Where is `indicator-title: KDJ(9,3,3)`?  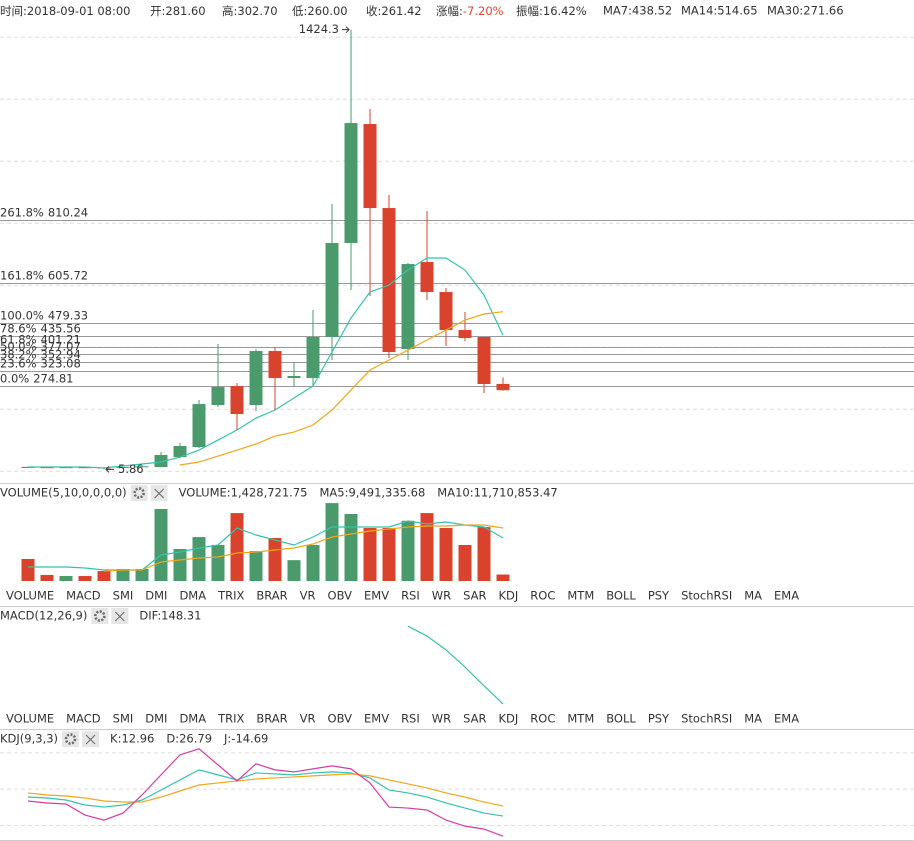
indicator-title: KDJ(9,3,3) is located at coordinates (29, 739).